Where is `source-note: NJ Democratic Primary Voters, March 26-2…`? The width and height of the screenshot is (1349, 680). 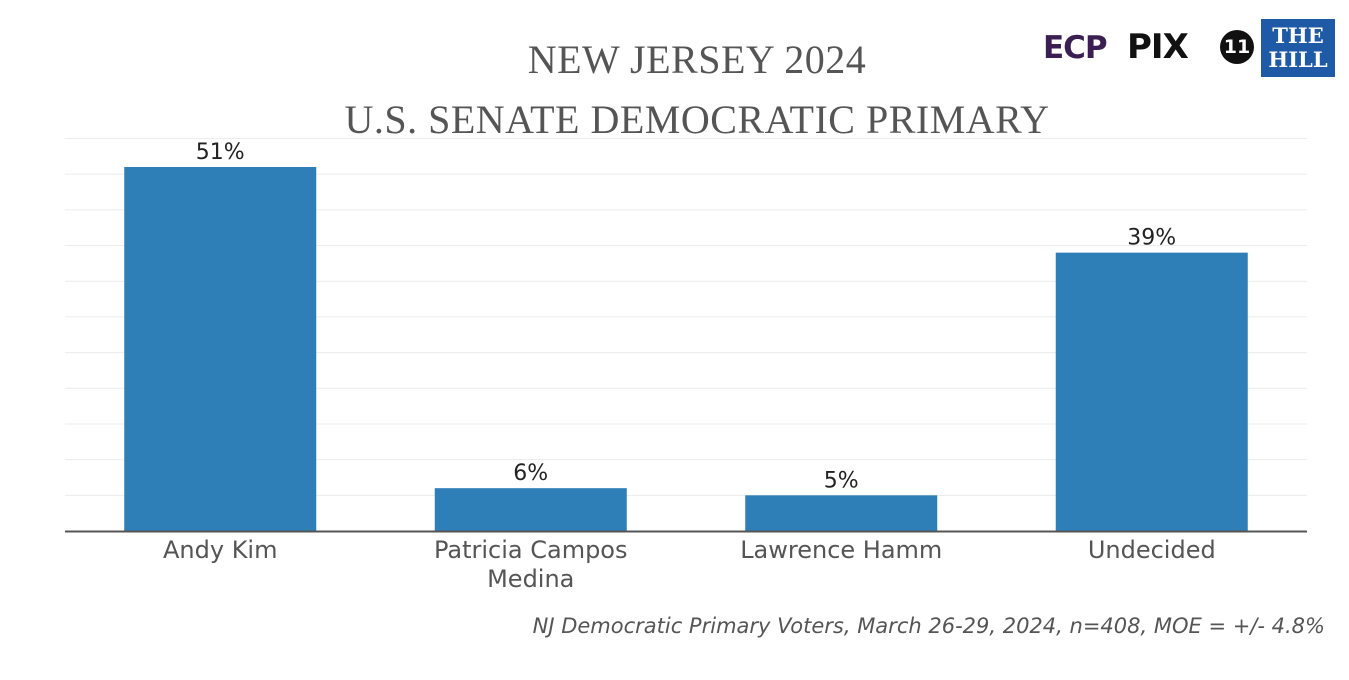 source-note: NJ Democratic Primary Voters, March 26-2… is located at coordinates (928, 626).